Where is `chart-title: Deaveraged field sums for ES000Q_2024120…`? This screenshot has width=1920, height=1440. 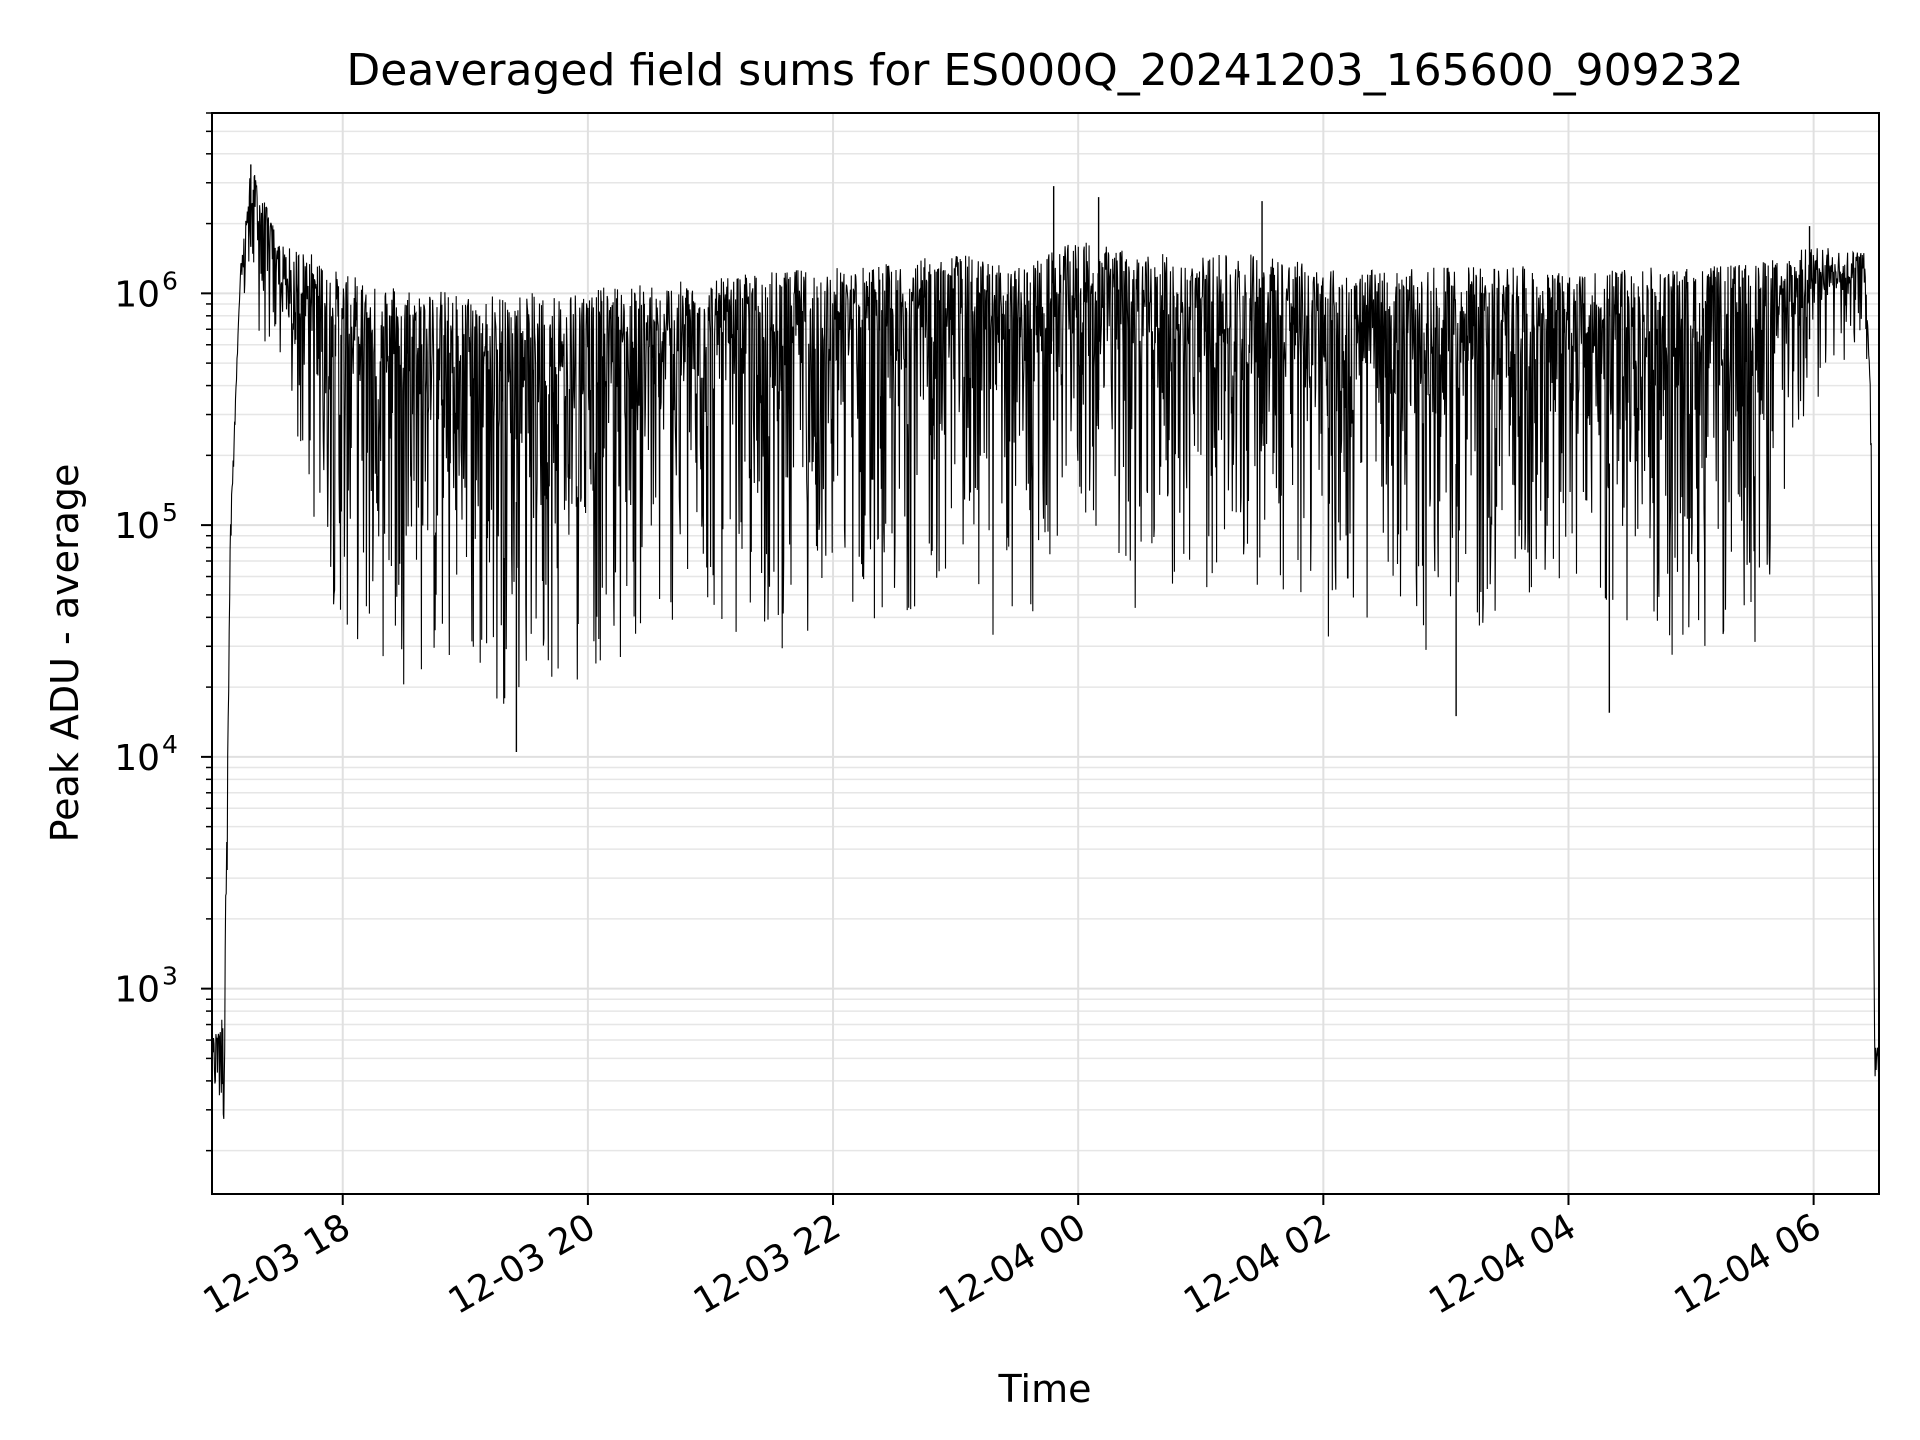
chart-title: Deaveraged field sums for ES000Q_2024120… is located at coordinates (1044, 70).